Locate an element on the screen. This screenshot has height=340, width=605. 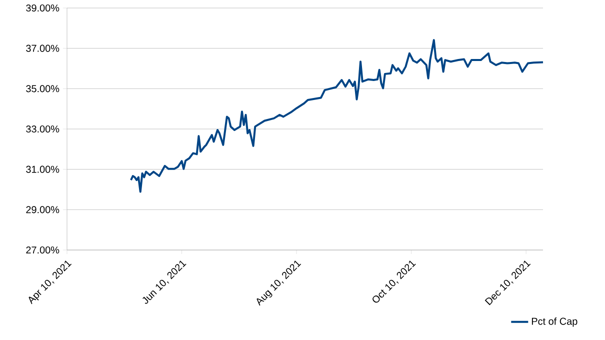
y-tick-label: 27.00% is located at coordinates (43, 250).